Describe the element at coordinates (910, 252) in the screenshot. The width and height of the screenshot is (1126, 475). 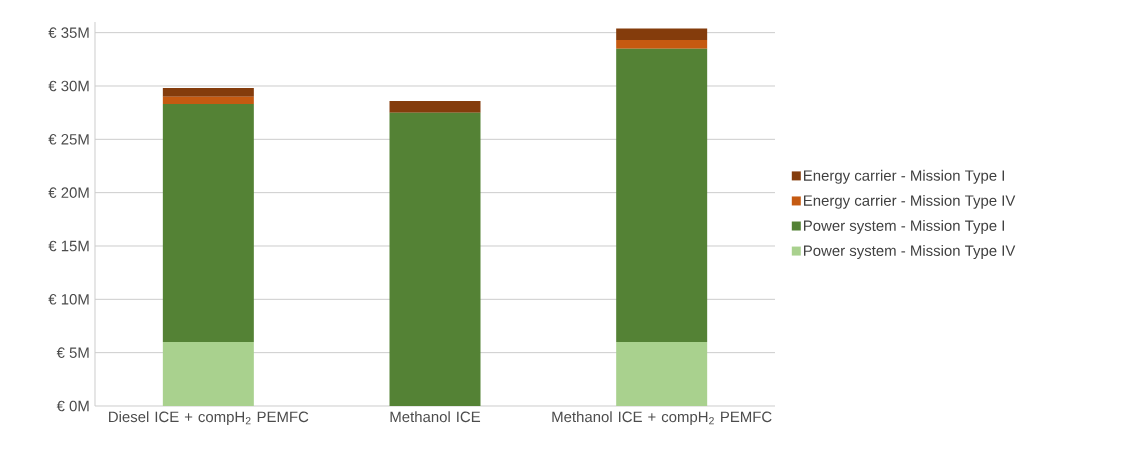
I see `legend-label: Power system - Mission Type IV` at that location.